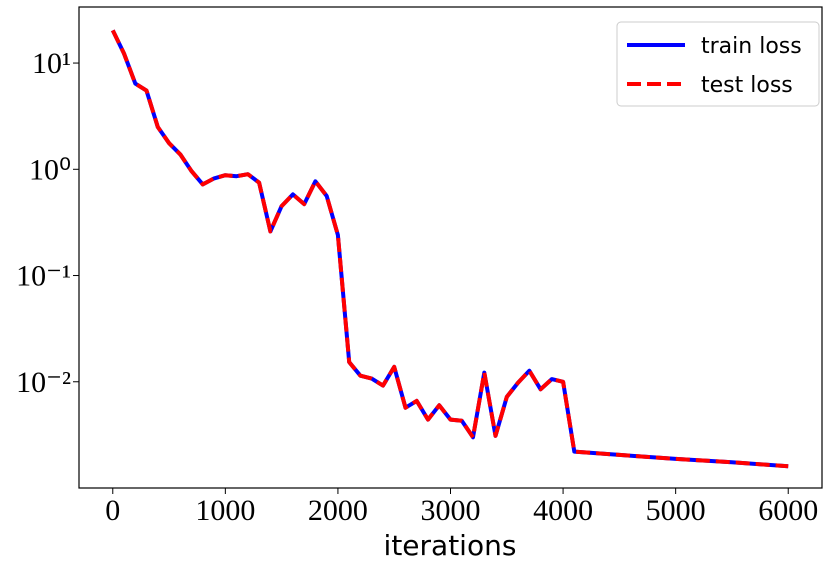 The image size is (830, 571). What do you see at coordinates (451, 510) in the screenshot?
I see `x-tick-label: 3000` at bounding box center [451, 510].